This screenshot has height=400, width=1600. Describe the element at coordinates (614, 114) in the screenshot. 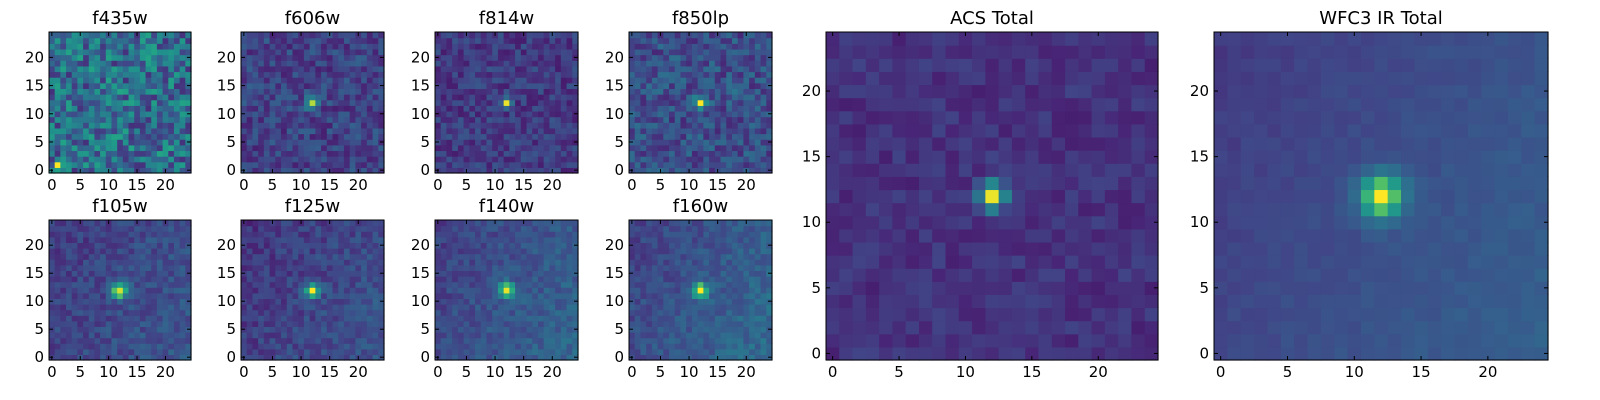

I see `y-tick-label: 10` at that location.